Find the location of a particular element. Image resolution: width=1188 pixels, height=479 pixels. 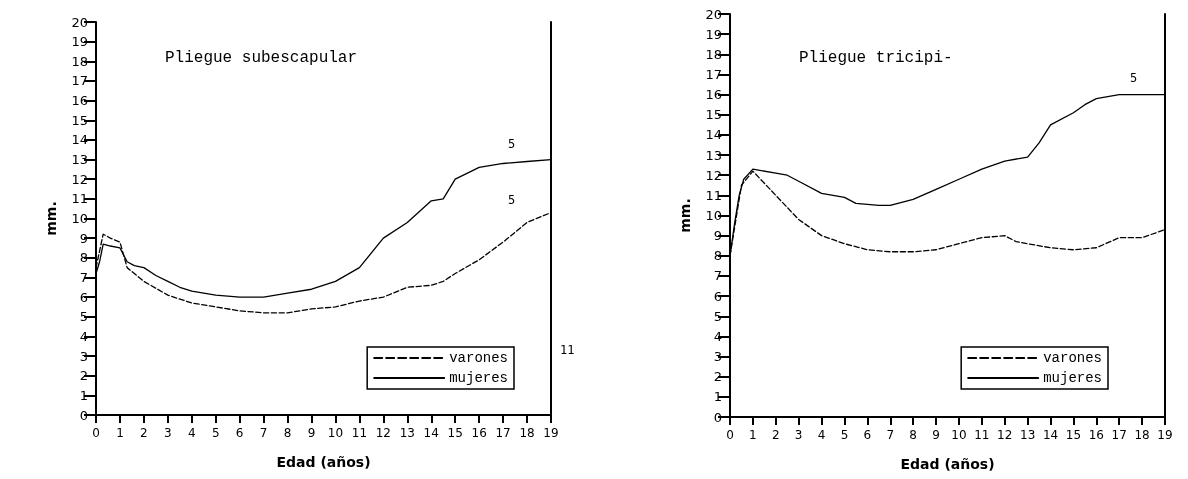

text: 11 is located at coordinates (567, 350).